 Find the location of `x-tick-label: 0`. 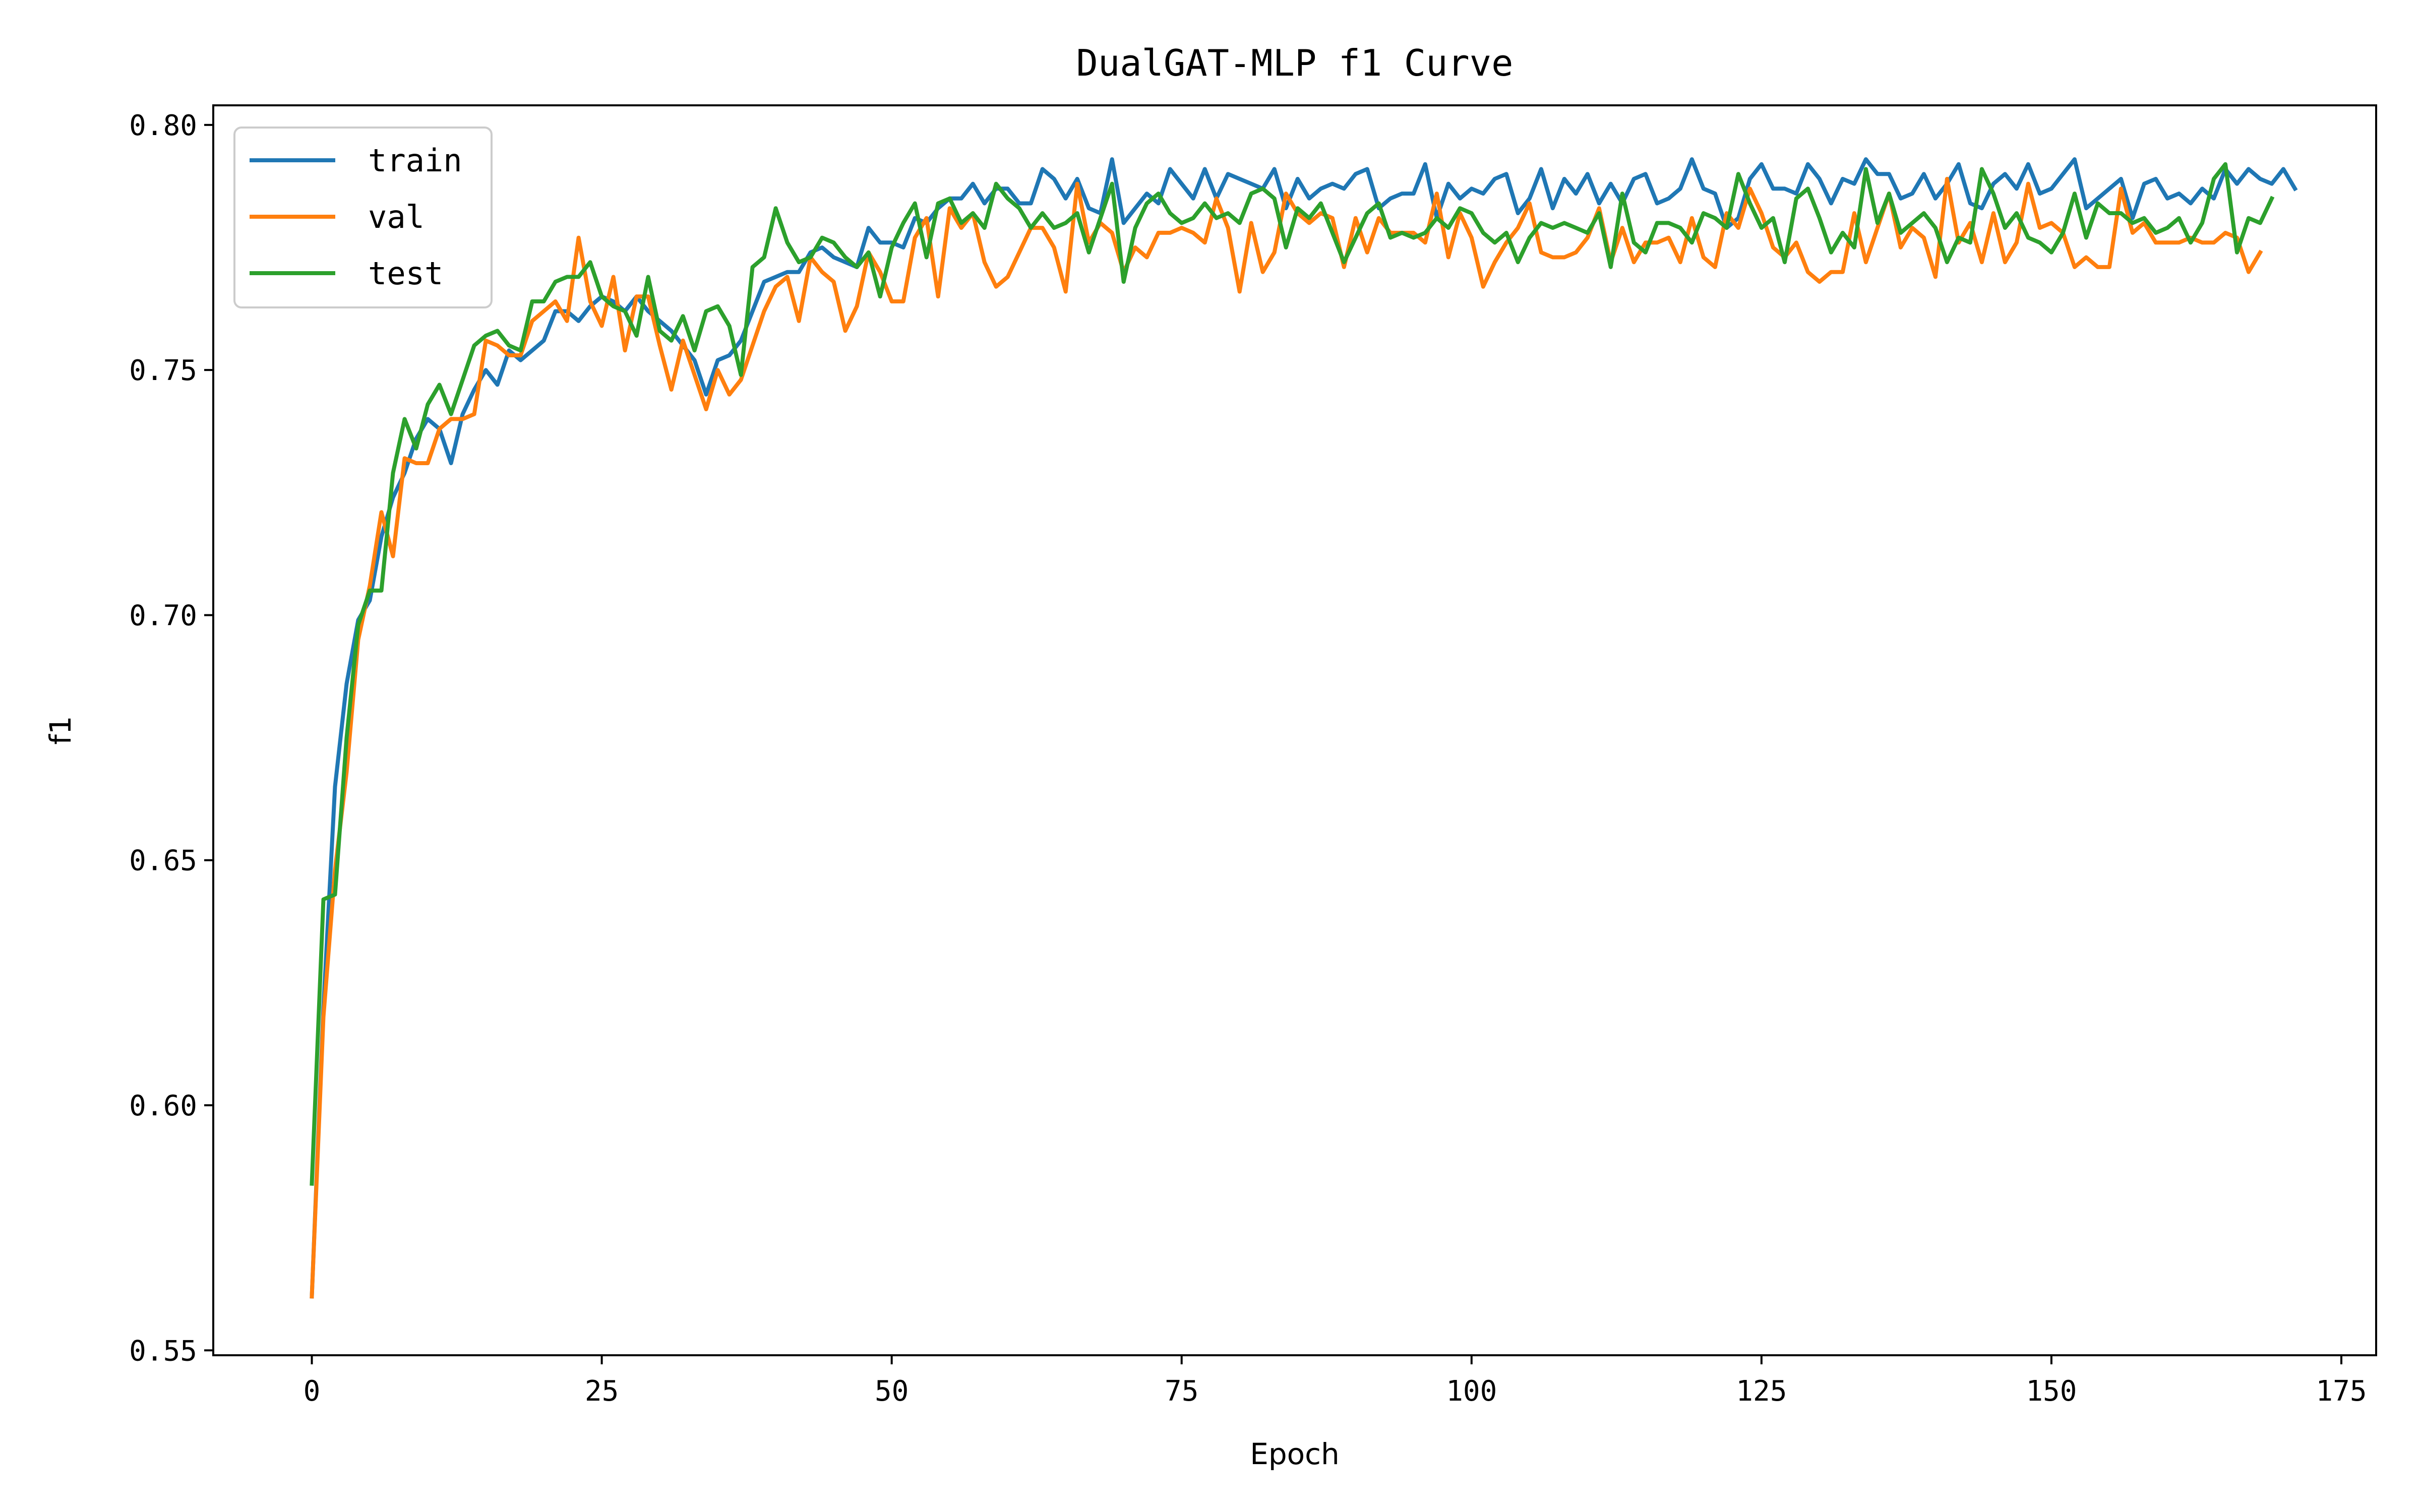

x-tick-label: 0 is located at coordinates (312, 1391).